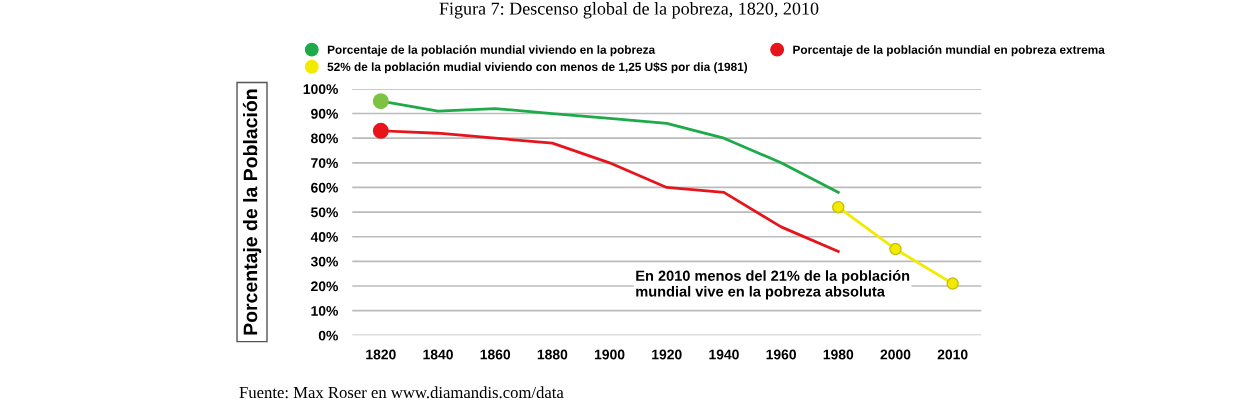 The image size is (1258, 404). I want to click on x-tick-label: 1900, so click(609, 354).